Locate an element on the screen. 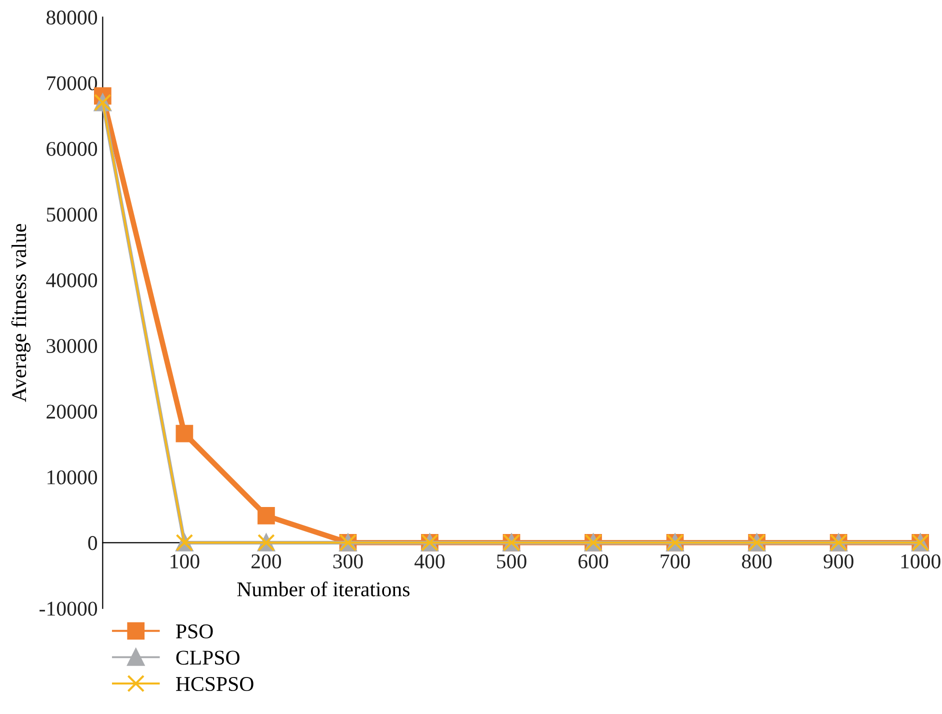 The image size is (942, 714). y-tick-label: 30000 is located at coordinates (72, 346).